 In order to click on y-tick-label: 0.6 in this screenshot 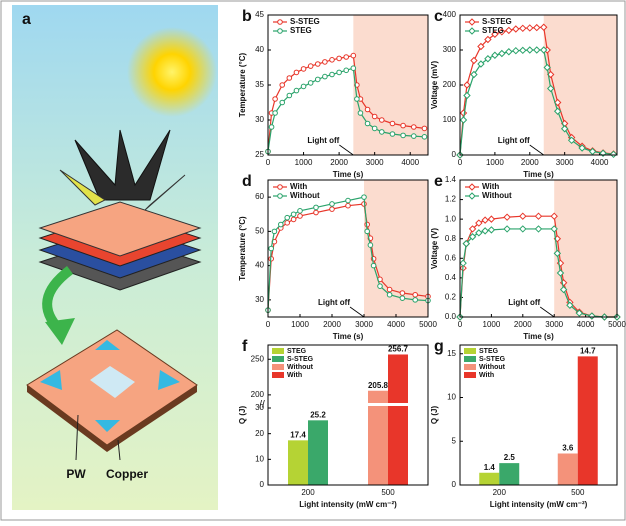, I will do `click(451, 257)`.